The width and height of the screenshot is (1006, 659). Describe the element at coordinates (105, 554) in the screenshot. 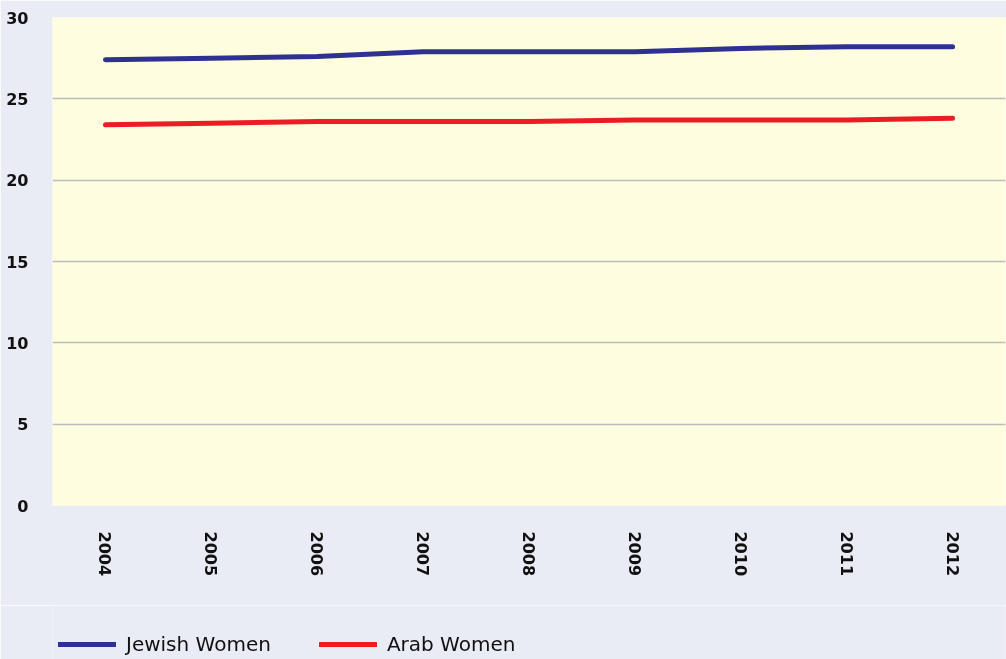

I see `x-tick-label: 2004` at that location.